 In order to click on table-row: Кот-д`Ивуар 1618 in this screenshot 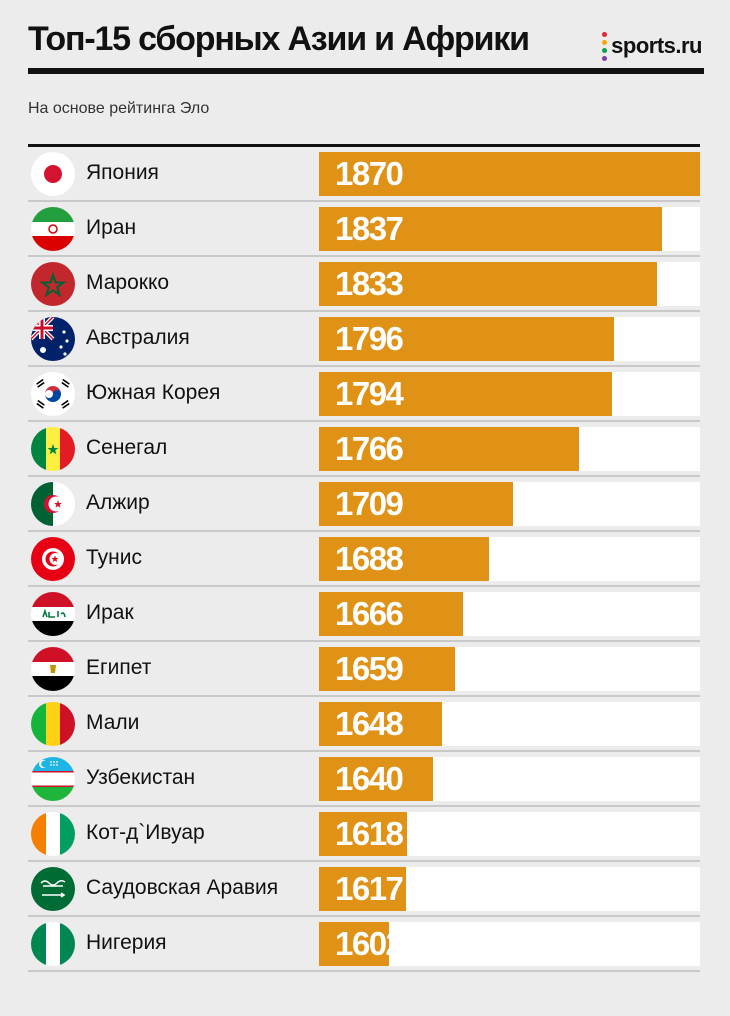, I will do `click(364, 834)`.